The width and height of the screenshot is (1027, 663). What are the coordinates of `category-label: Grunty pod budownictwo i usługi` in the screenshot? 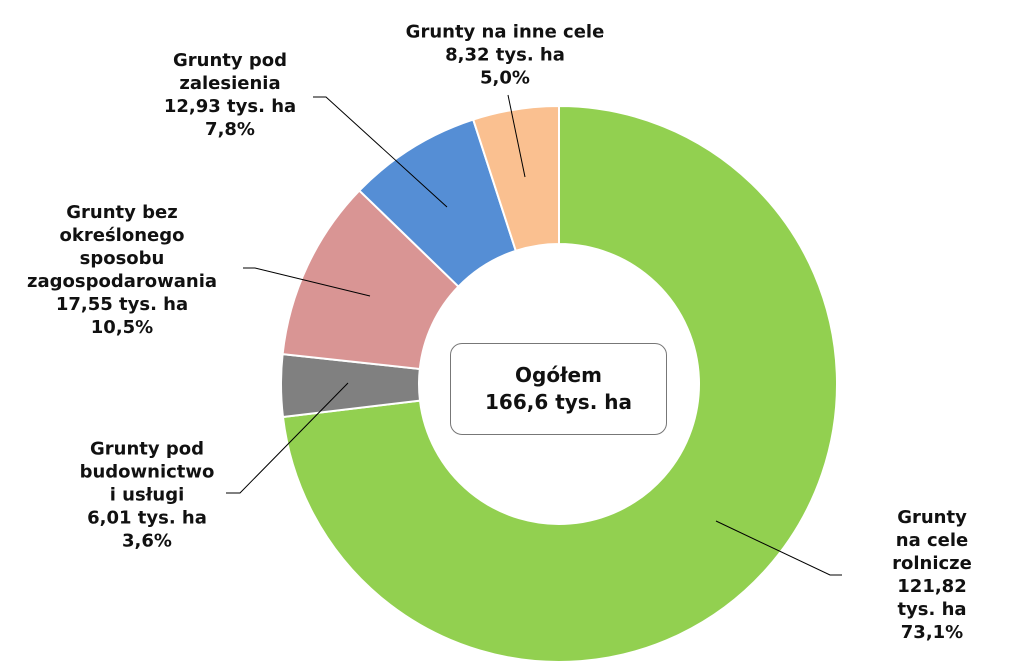 It's located at (147, 472).